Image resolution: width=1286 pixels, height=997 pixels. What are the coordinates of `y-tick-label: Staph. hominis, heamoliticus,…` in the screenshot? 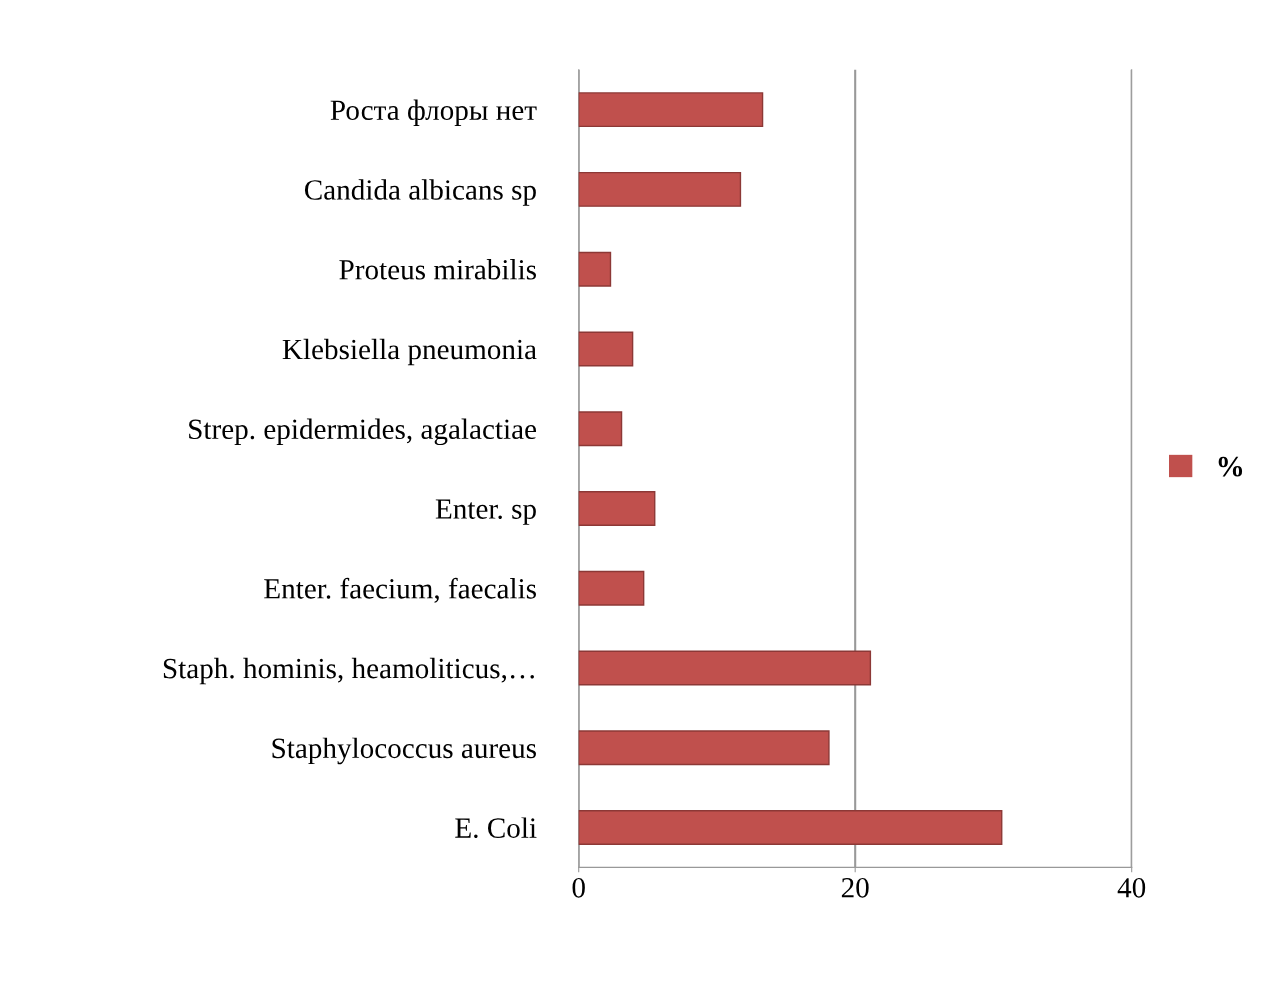 It's located at (348, 671).